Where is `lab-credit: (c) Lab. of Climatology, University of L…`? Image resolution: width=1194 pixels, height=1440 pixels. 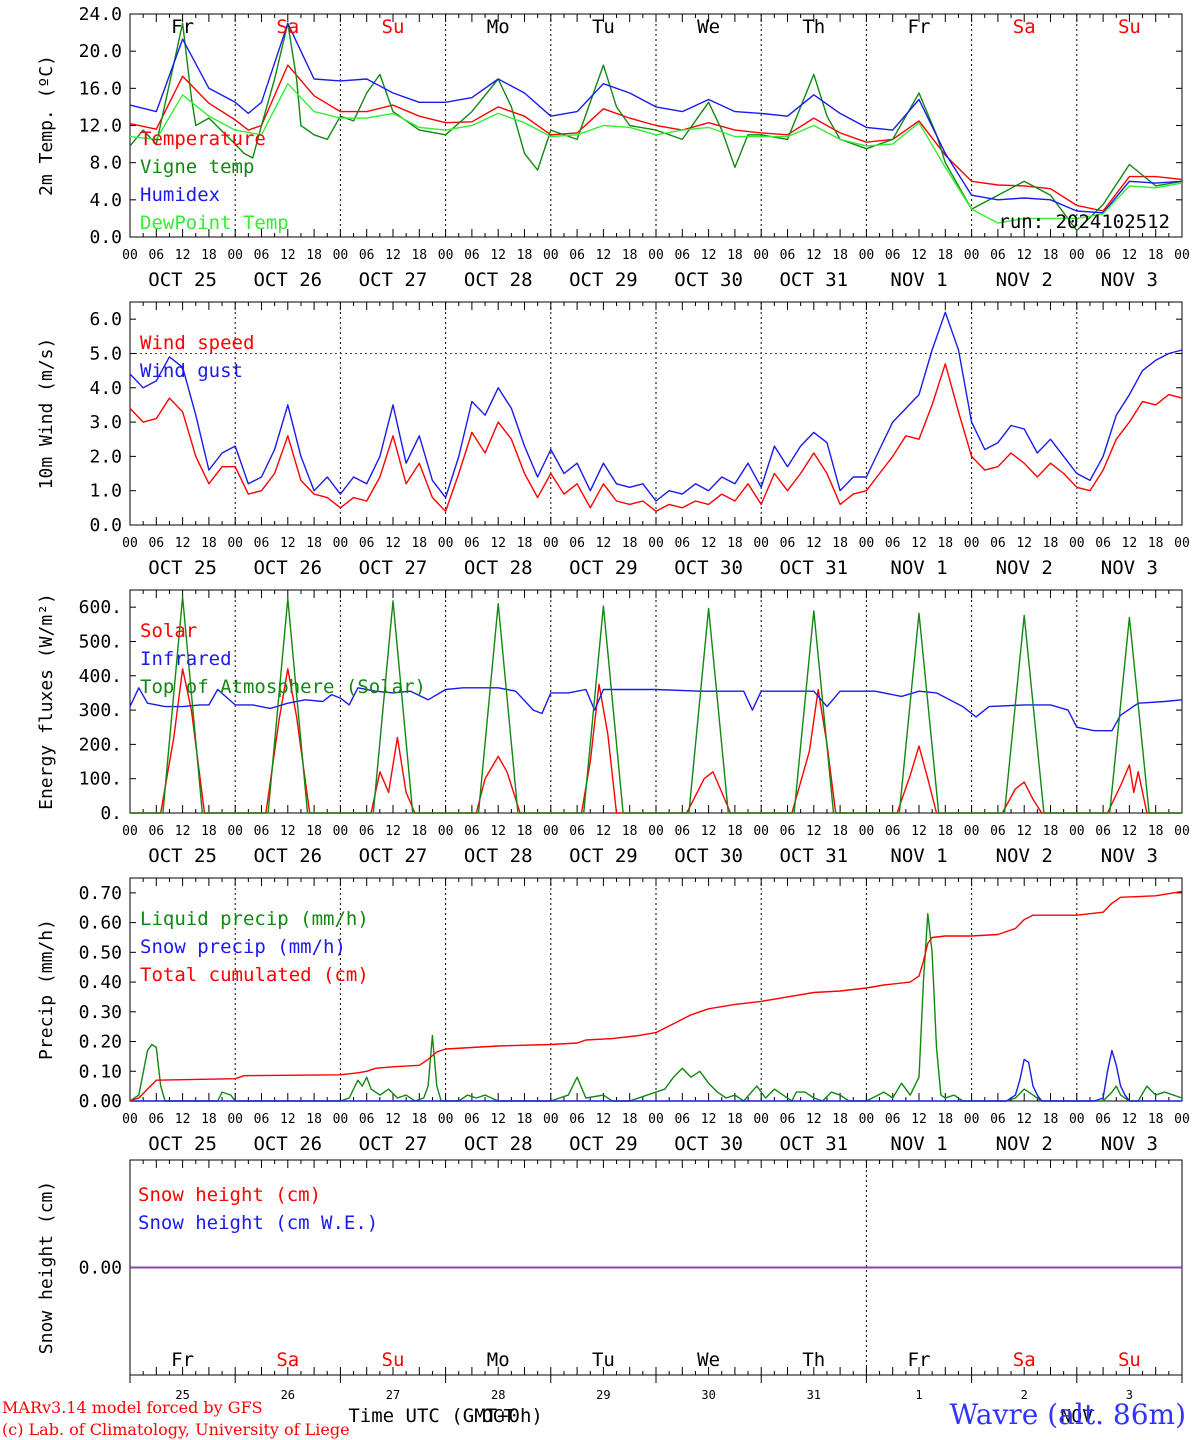
lab-credit: (c) Lab. of Climatology, University of L… is located at coordinates (176, 1429).